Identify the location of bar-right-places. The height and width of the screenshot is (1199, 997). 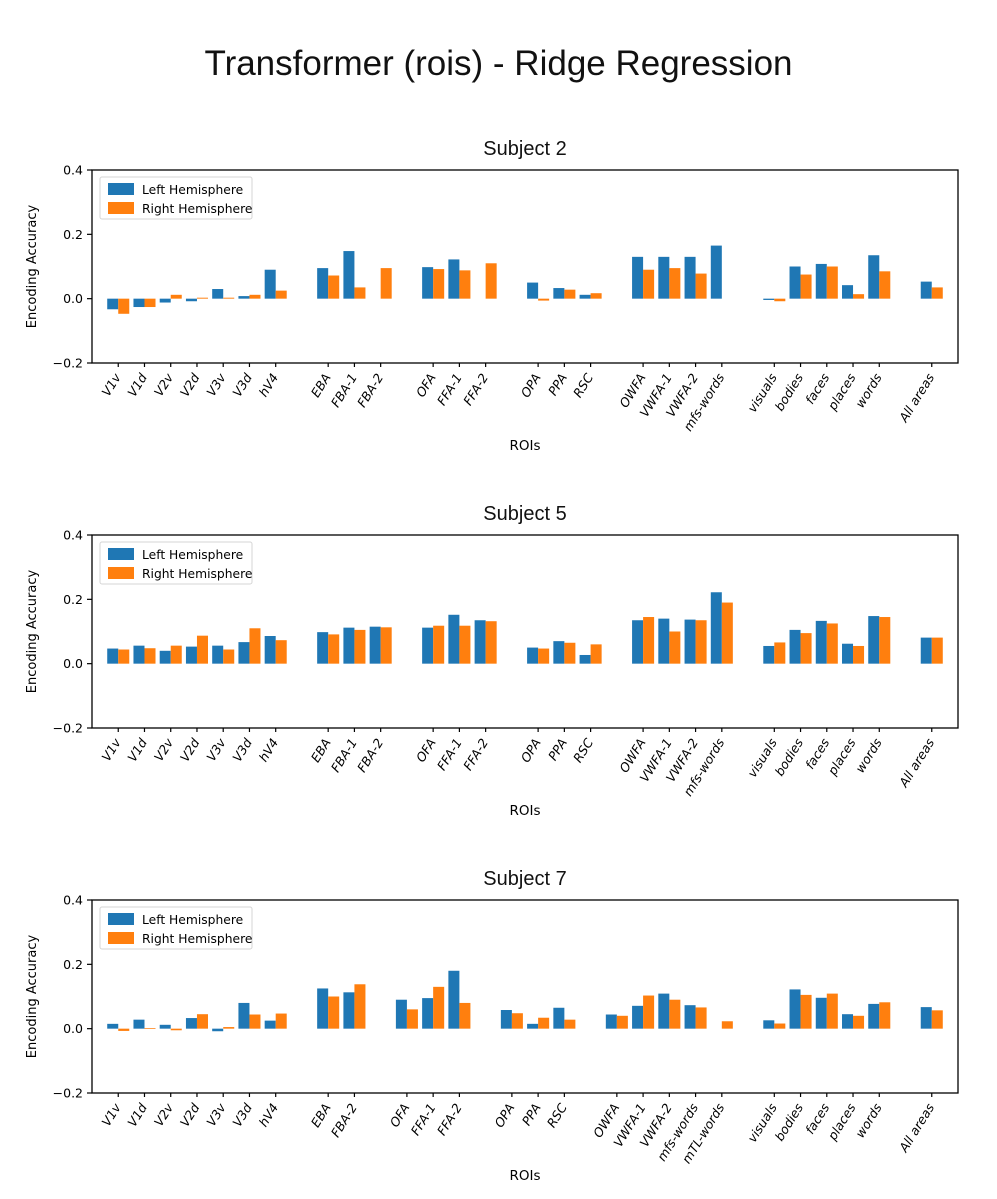
(859, 654).